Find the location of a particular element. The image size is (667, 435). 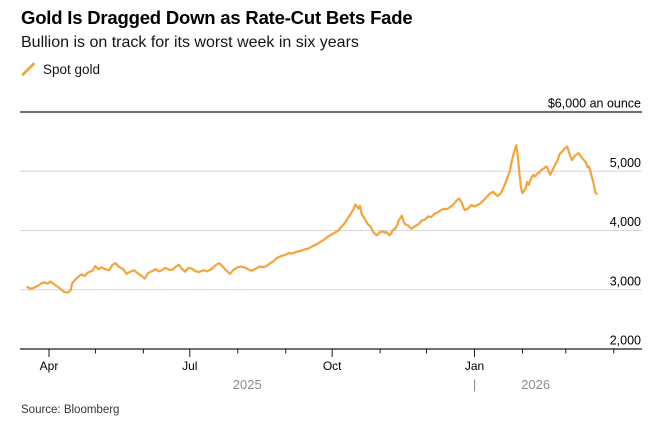

spot-gold-line-icon is located at coordinates (28, 69).